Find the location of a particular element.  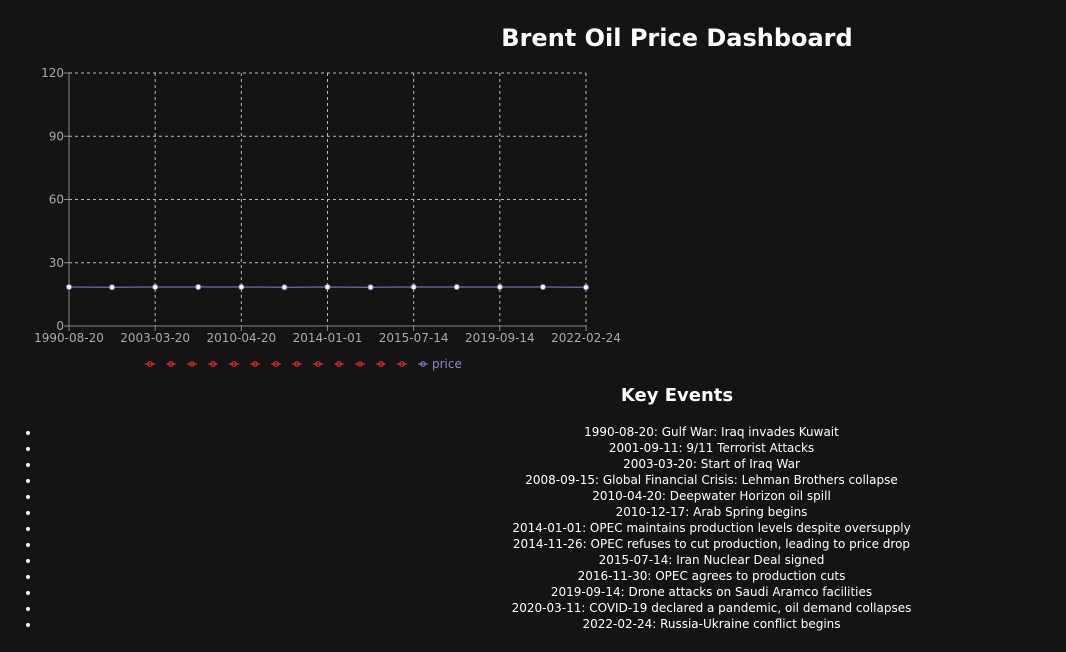

x-tick-label: 2019-09-14 is located at coordinates (500, 338).